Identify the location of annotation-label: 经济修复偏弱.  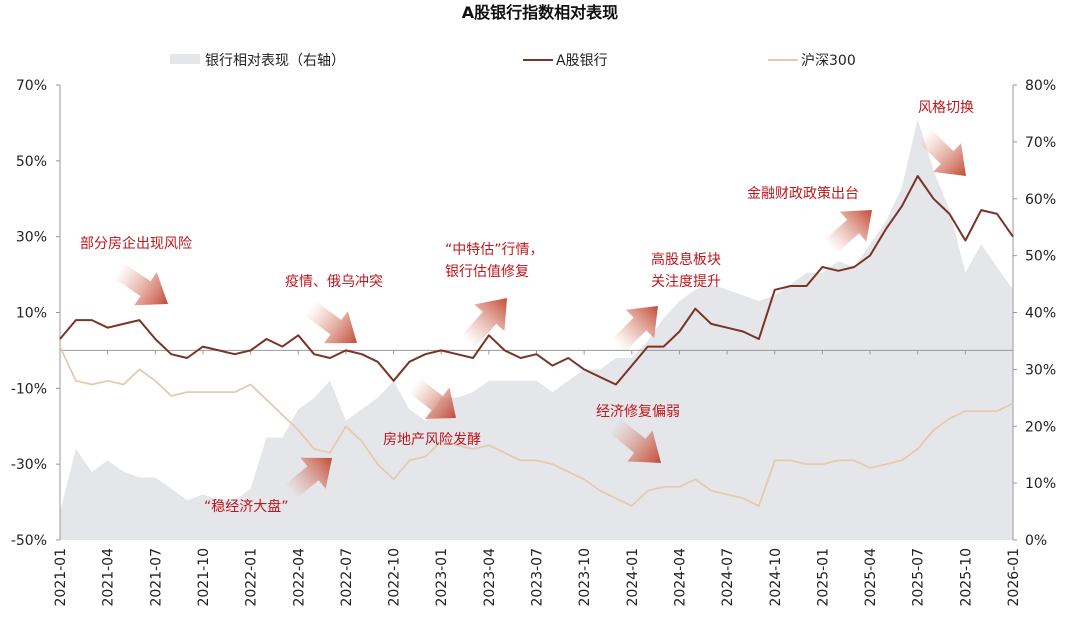
(638, 411).